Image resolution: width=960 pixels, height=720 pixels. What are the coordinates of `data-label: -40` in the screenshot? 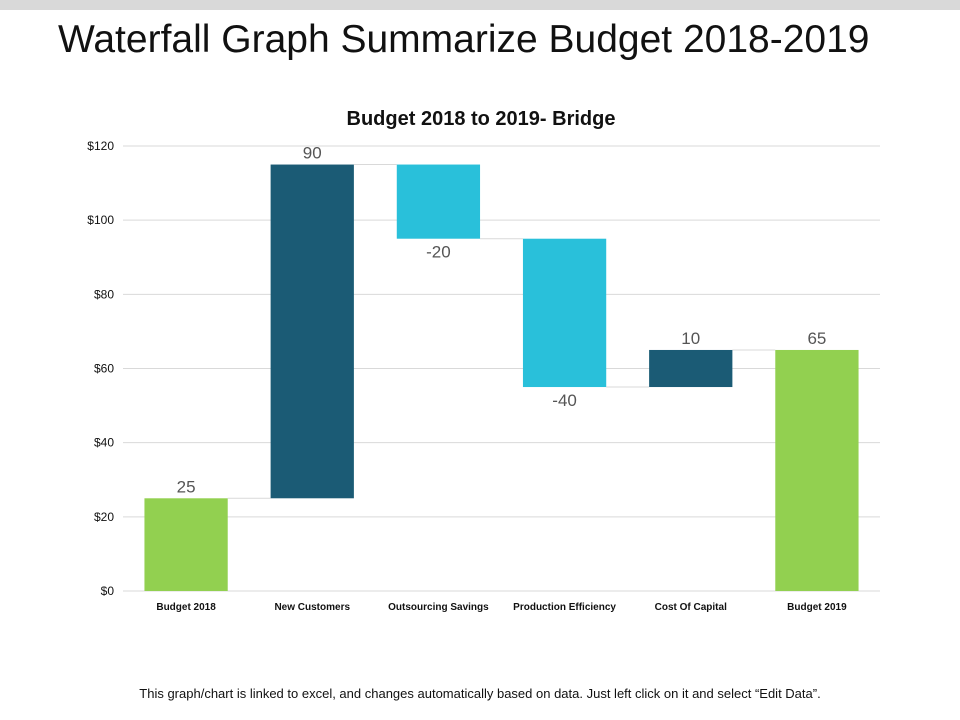 It's located at (564, 400).